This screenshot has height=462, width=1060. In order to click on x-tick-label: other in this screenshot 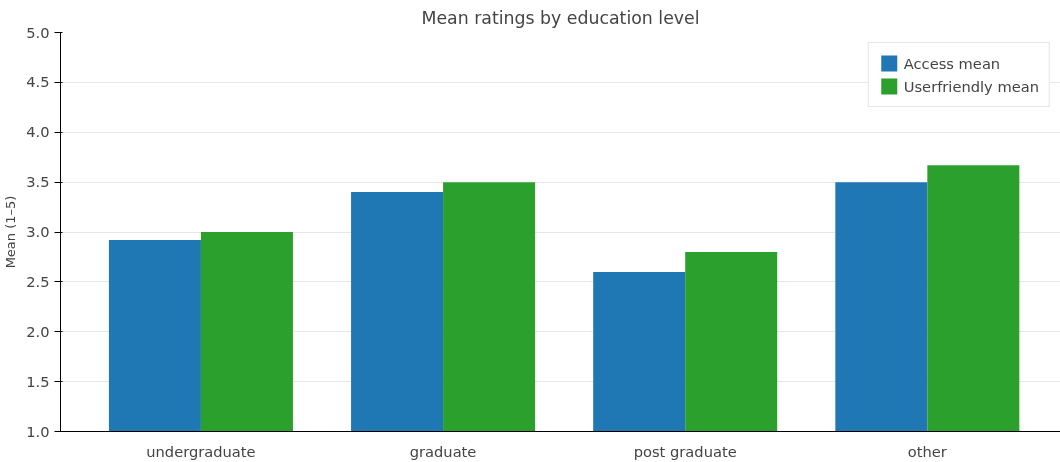, I will do `click(927, 451)`.